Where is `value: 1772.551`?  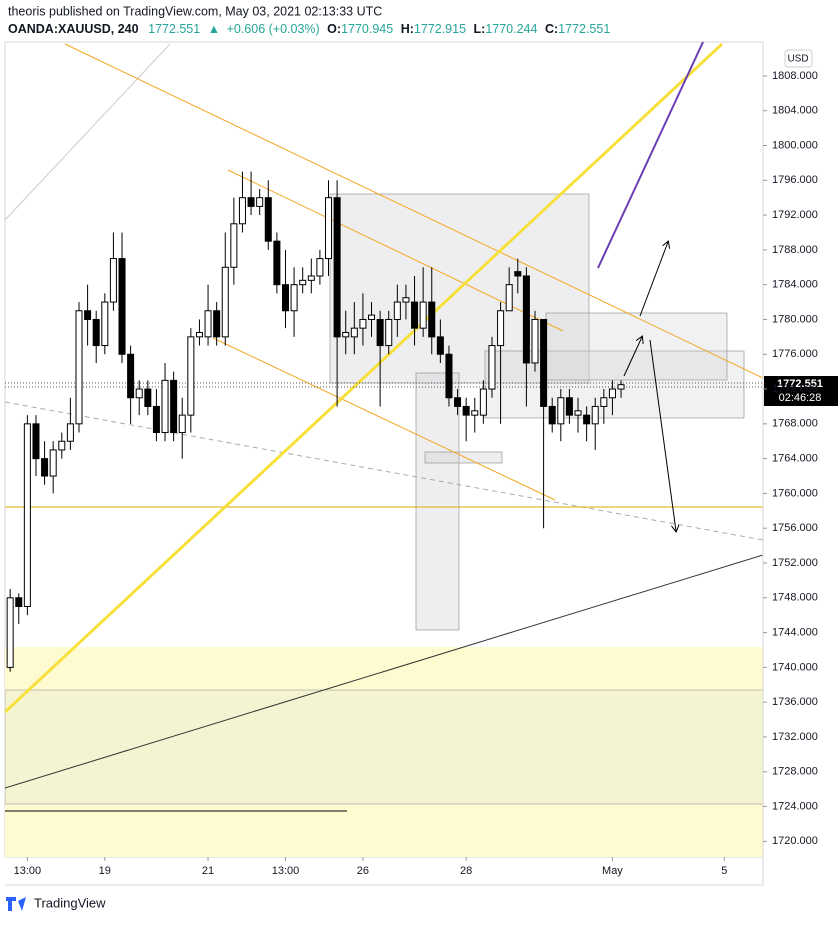 value: 1772.551 is located at coordinates (584, 29).